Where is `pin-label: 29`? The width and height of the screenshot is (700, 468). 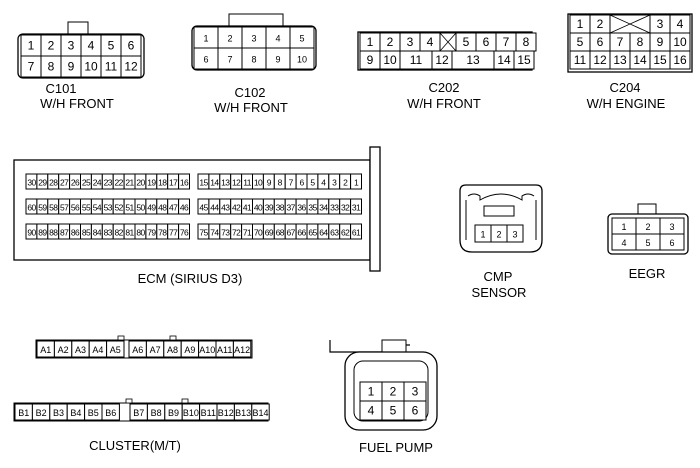
pin-label: 29 is located at coordinates (42, 183).